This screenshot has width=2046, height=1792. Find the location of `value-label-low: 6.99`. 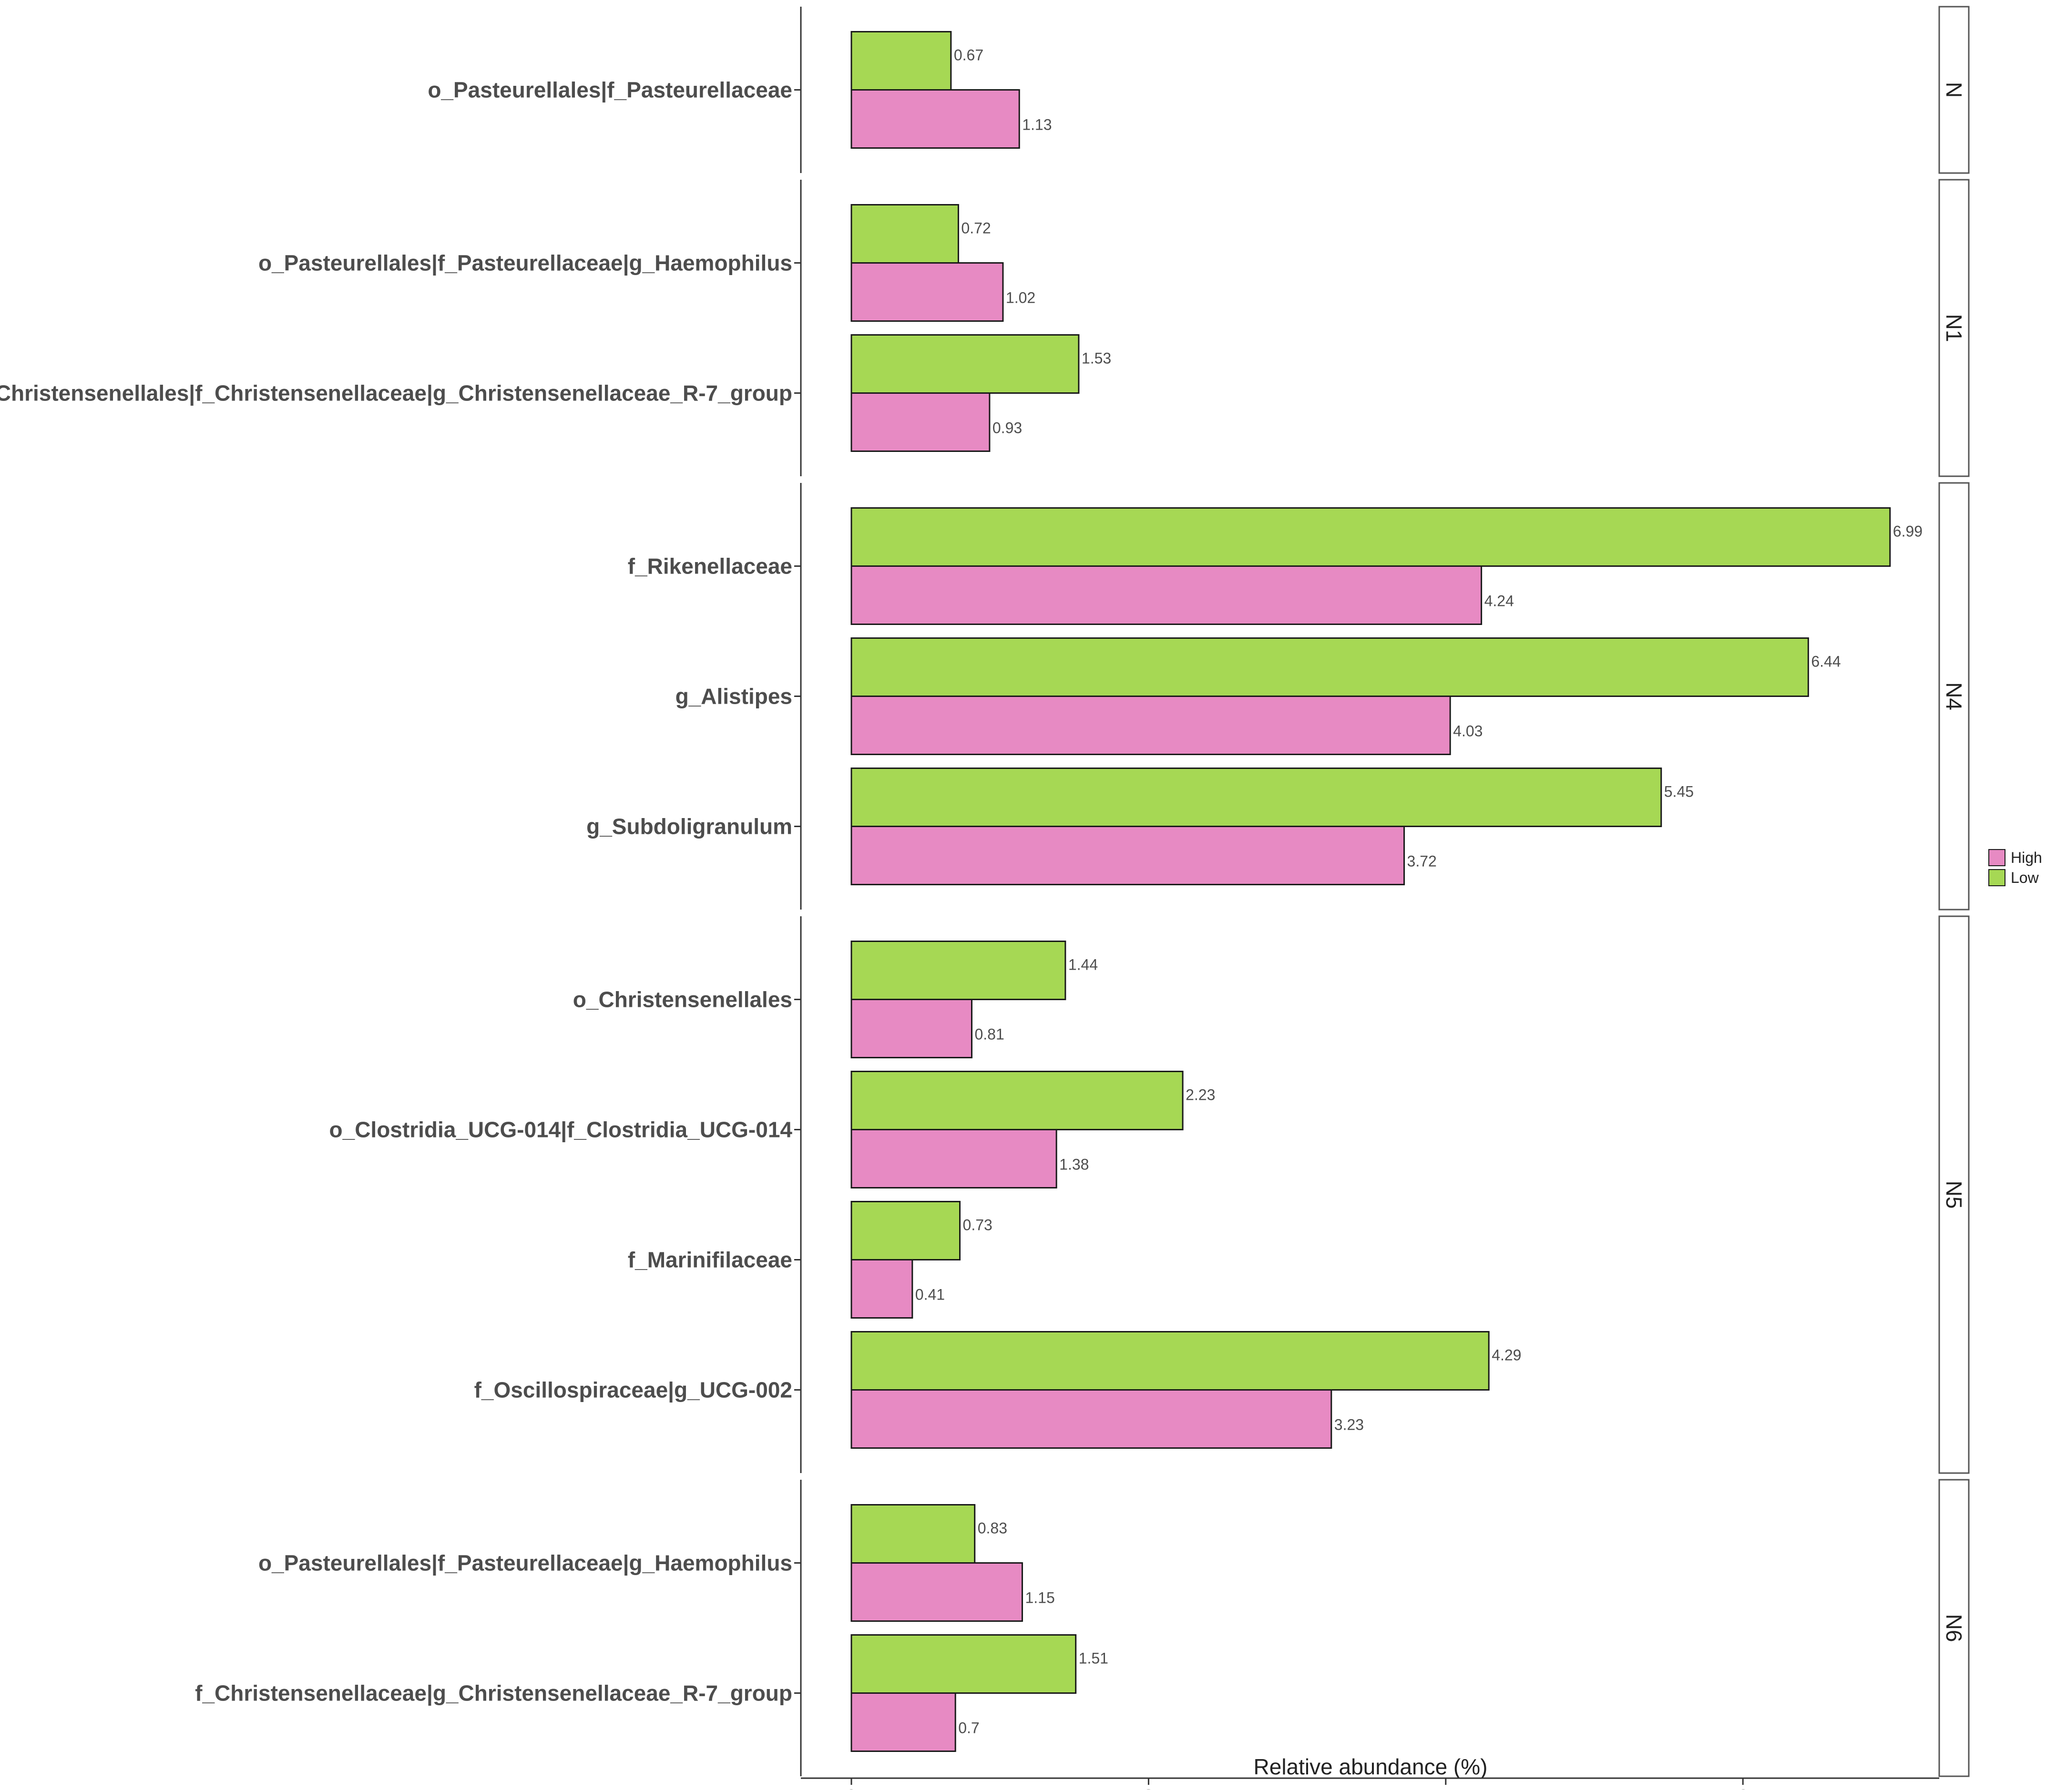

value-label-low: 6.99 is located at coordinates (1908, 531).